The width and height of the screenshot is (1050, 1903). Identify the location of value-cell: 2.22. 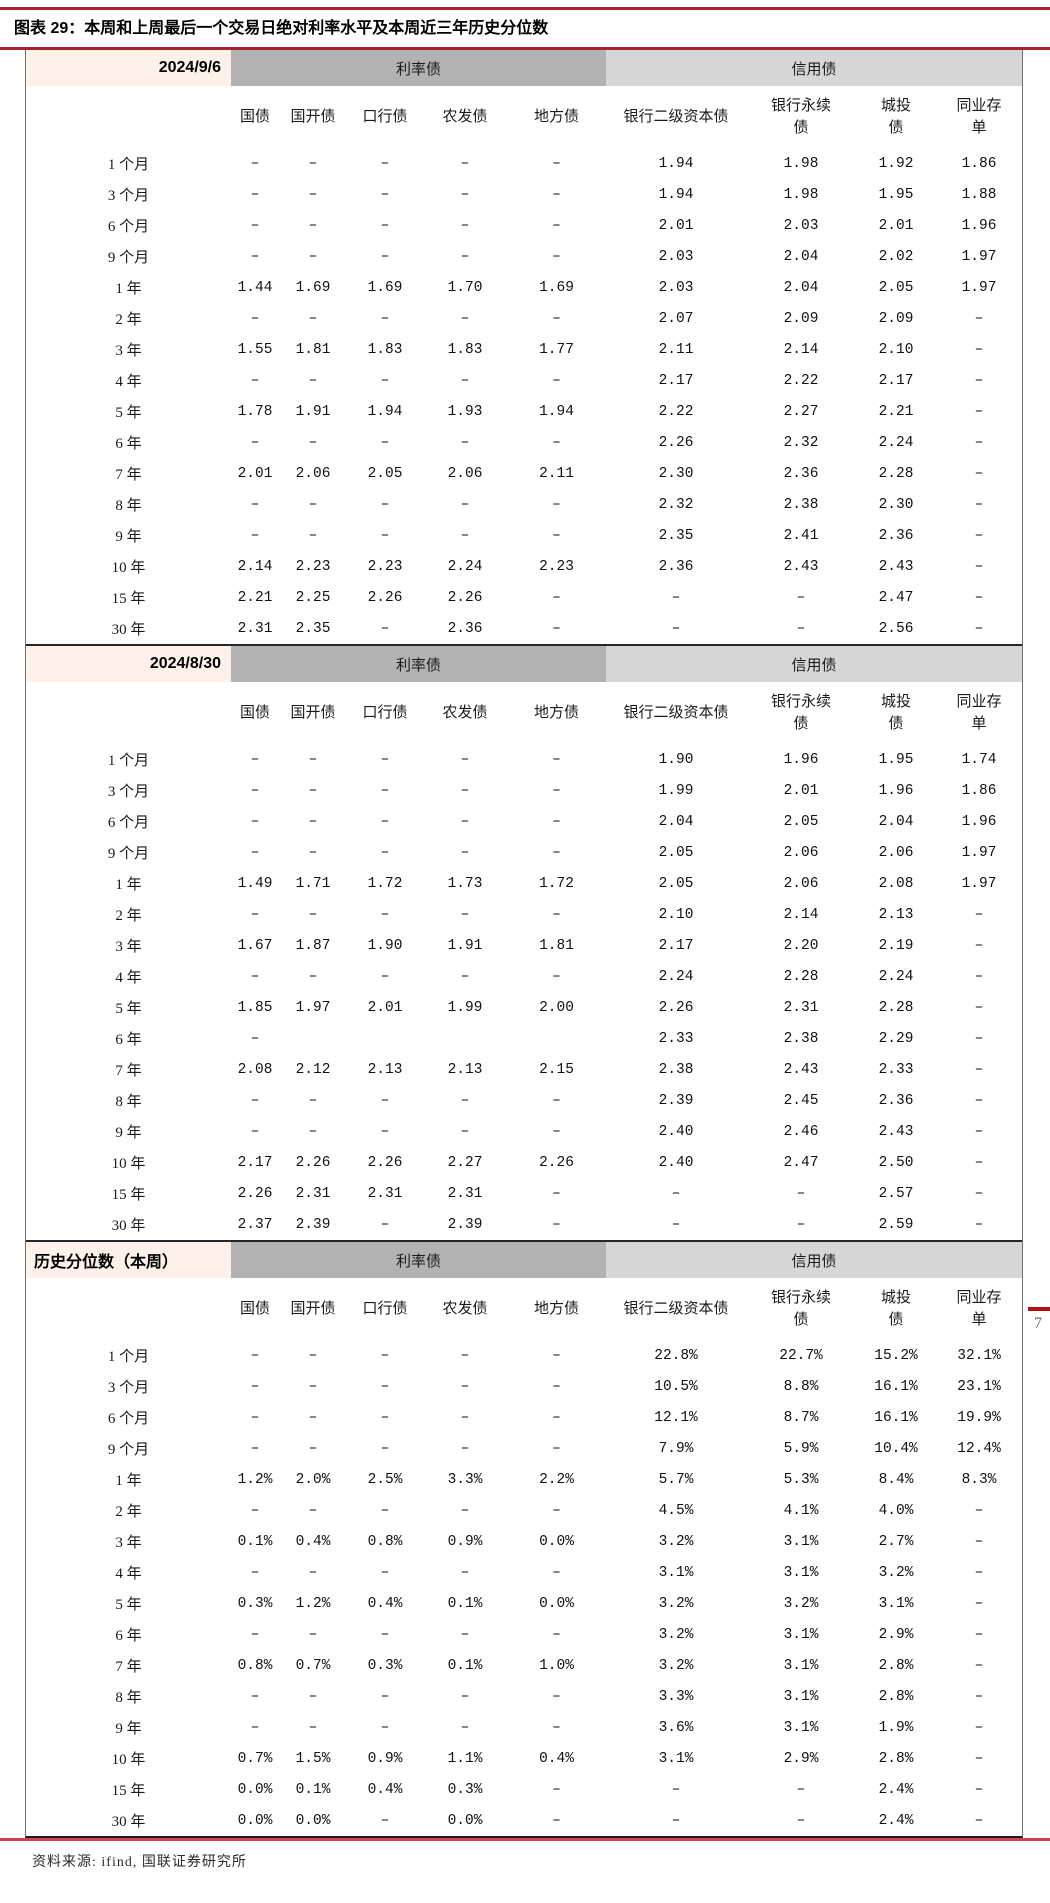
(801, 380).